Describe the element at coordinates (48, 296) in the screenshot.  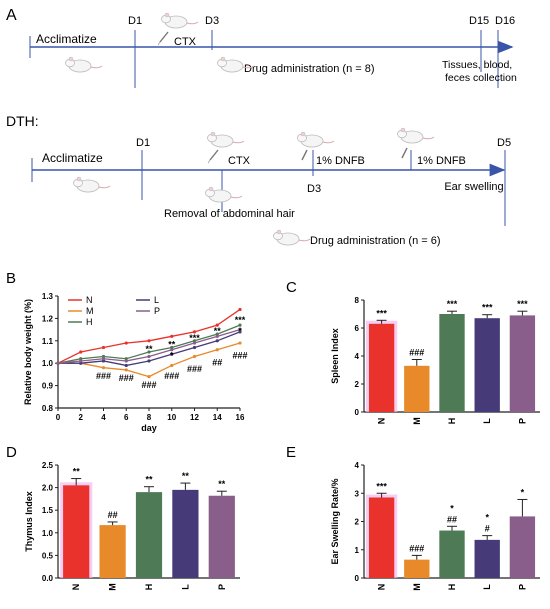
I see `y-tick-label: 1.3` at that location.